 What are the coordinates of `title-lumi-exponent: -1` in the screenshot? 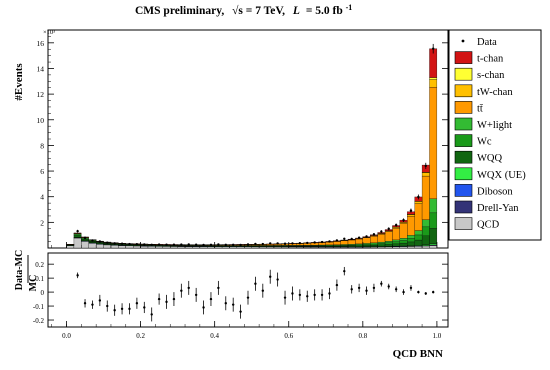 It's located at (349, 7).